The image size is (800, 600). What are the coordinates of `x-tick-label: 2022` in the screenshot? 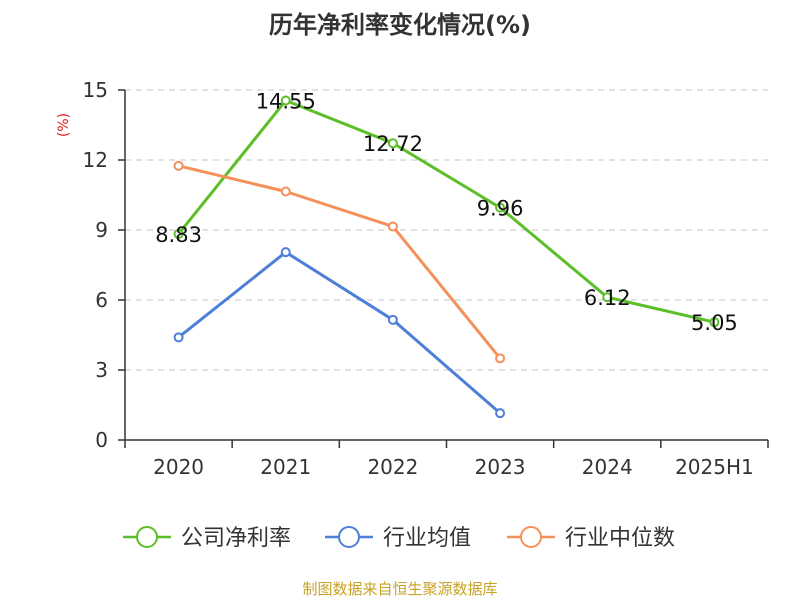 It's located at (392, 467).